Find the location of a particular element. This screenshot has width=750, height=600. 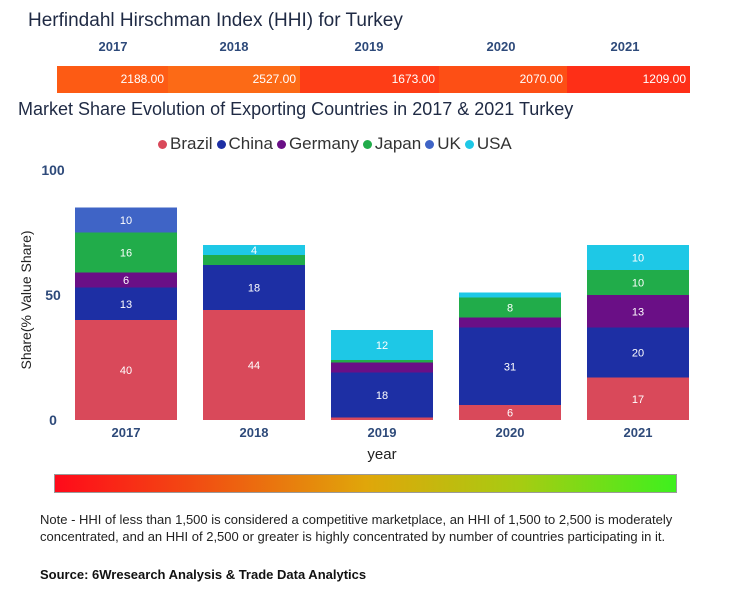

data-label-usa-2019: 12 is located at coordinates (382, 346).